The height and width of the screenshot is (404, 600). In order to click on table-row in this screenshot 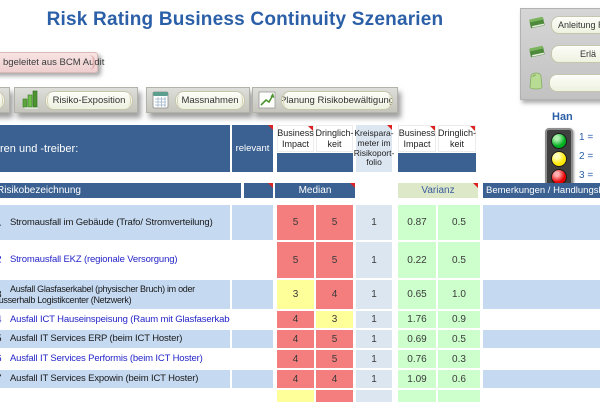, I will do `click(300, 396)`.